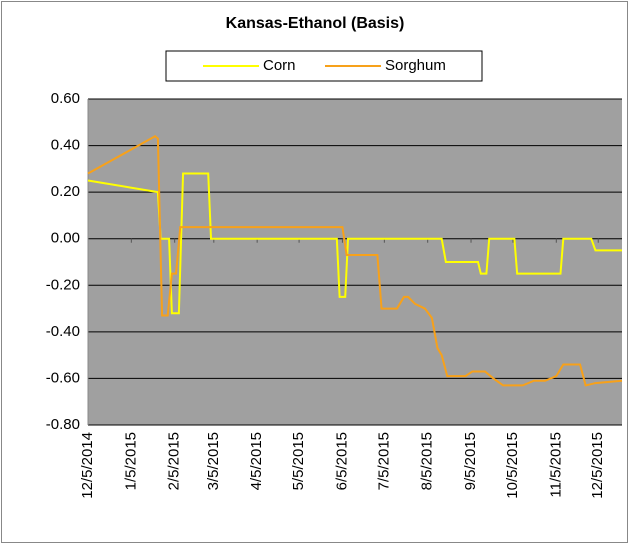 This screenshot has height=545, width=630. What do you see at coordinates (87, 465) in the screenshot?
I see `x-tick-label: 12/5/2014` at bounding box center [87, 465].